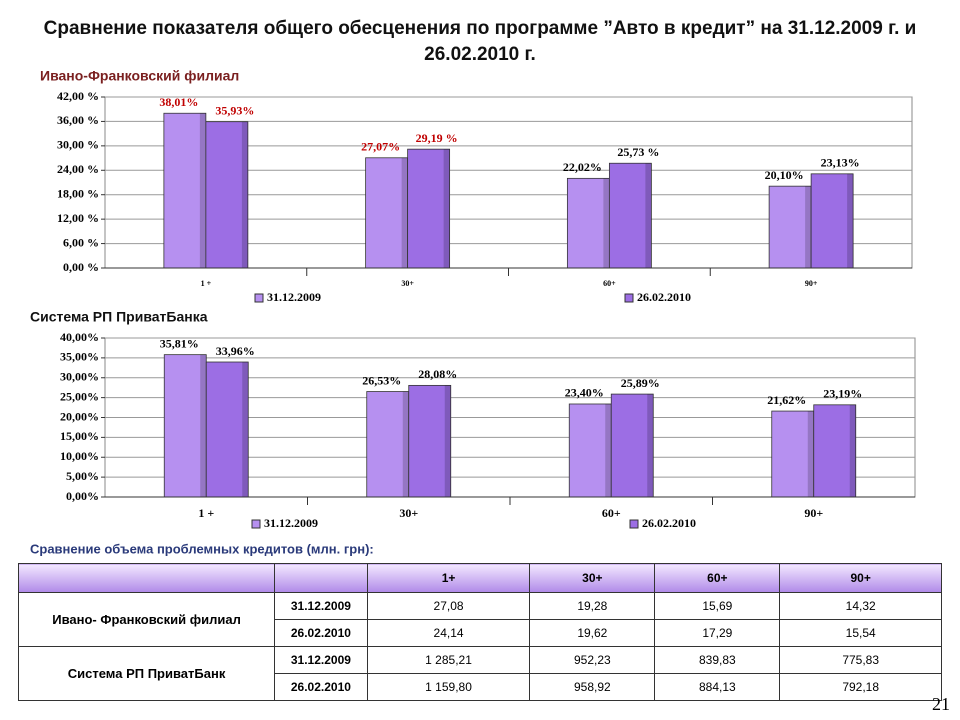  What do you see at coordinates (79, 377) in the screenshot?
I see `y-tick-label: 30,00%` at bounding box center [79, 377].